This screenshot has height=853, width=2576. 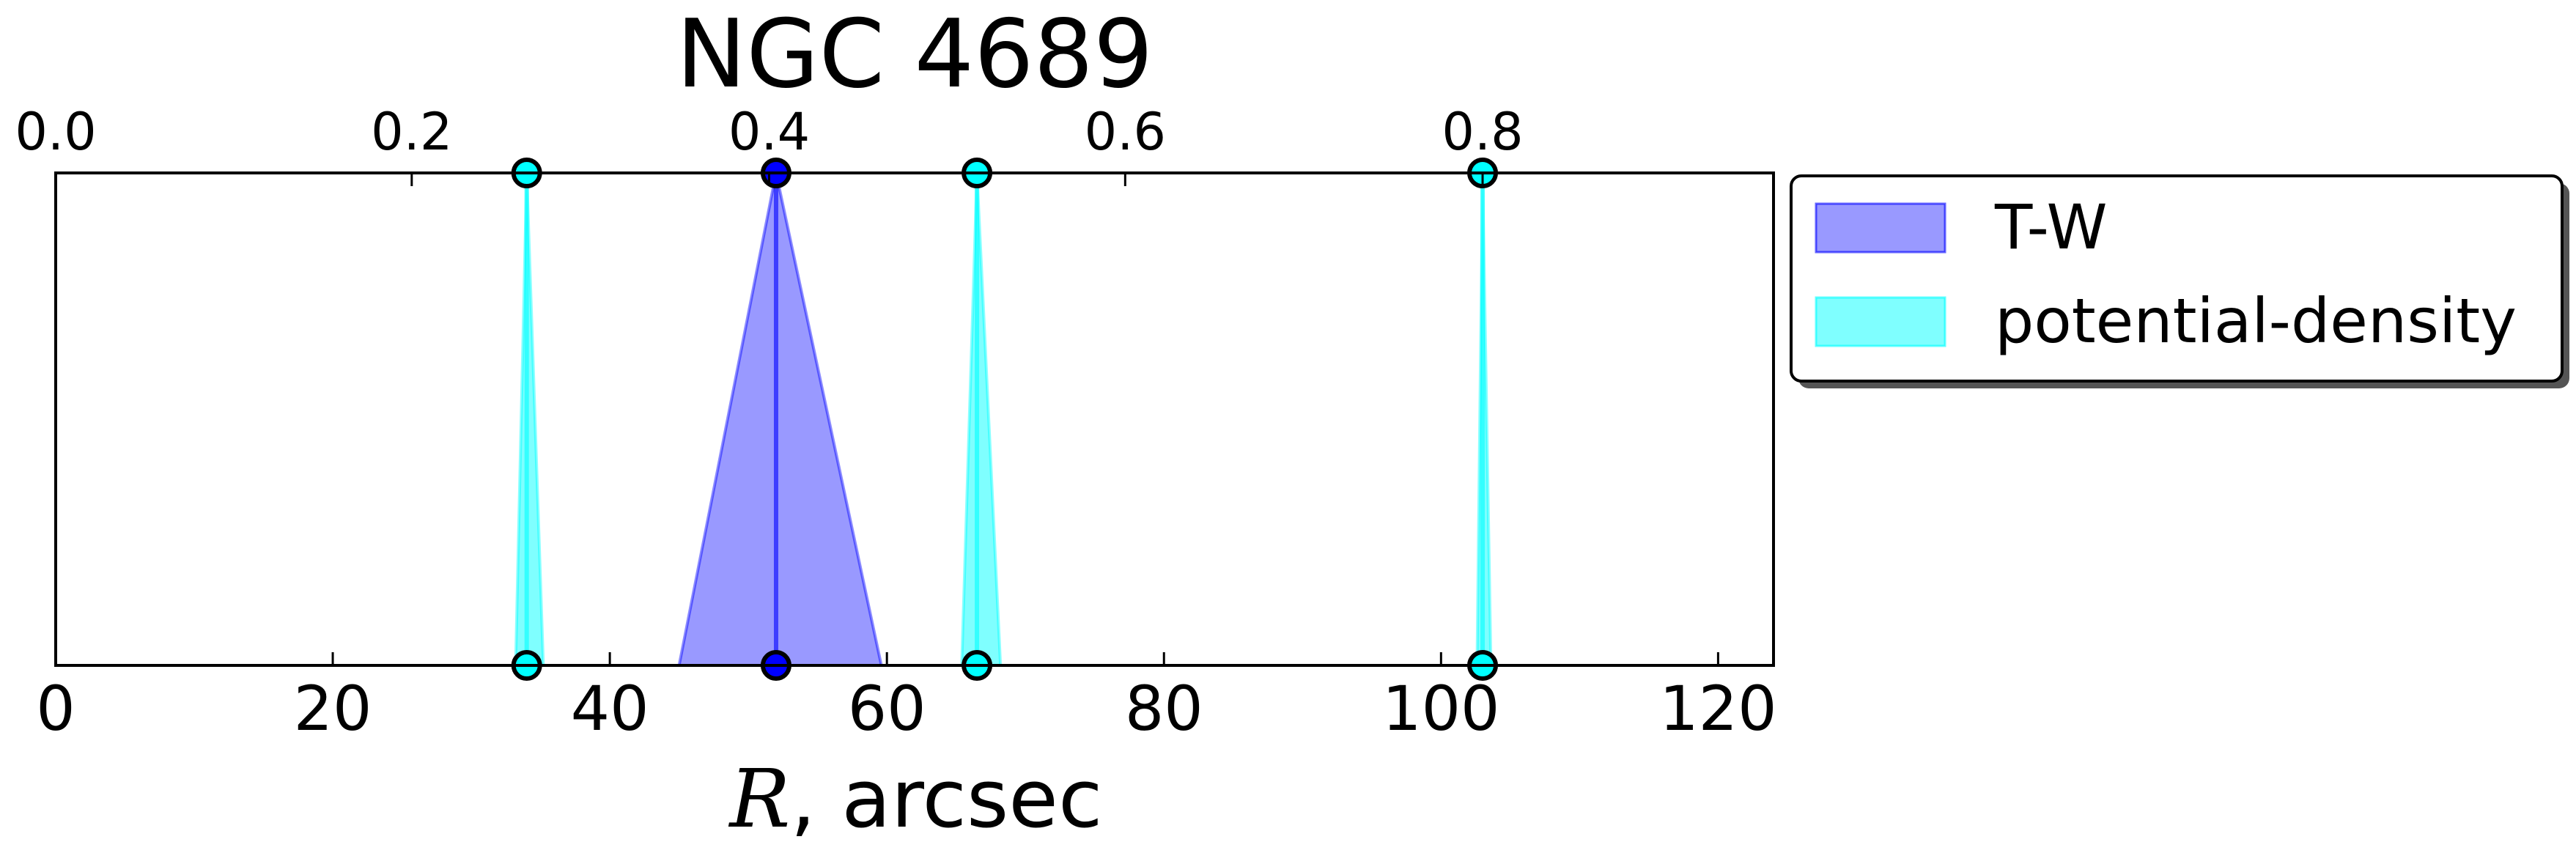 I want to click on bottom-axis: 0 20 40 60 80 100 120, so click(x=906, y=709).